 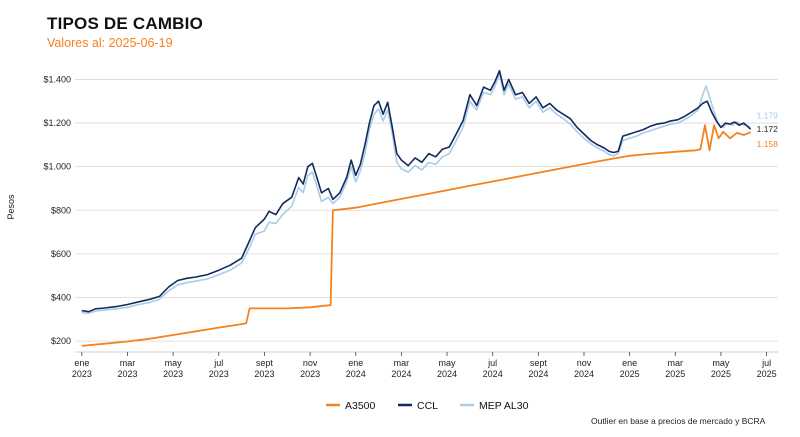 I want to click on chart-subtitle: Valores al: 2025-06-19, so click(x=110, y=43).